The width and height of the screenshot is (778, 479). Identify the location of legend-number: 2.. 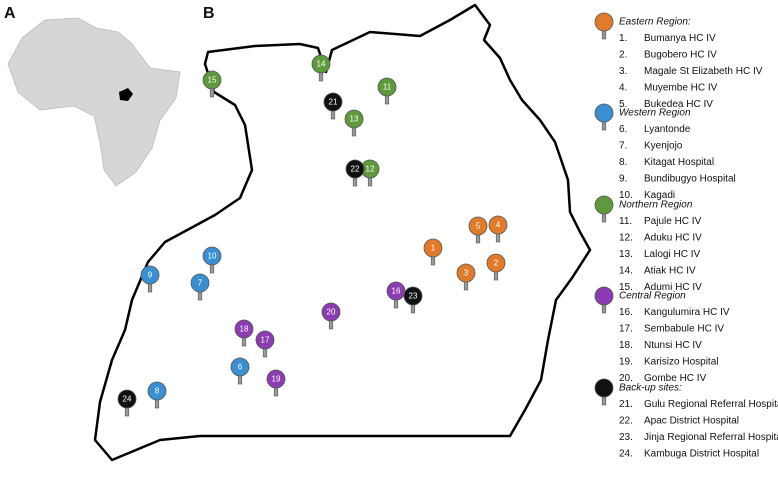
(623, 55).